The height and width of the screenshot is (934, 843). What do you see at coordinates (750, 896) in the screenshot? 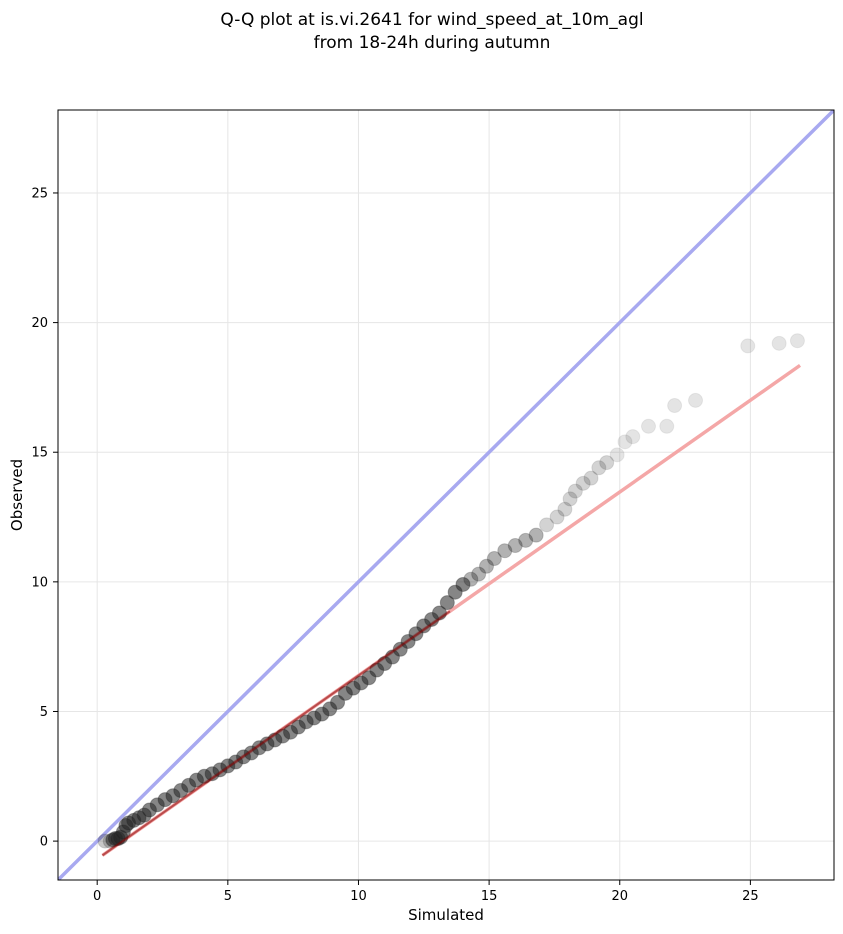
I see `x-tick-label: 25` at bounding box center [750, 896].